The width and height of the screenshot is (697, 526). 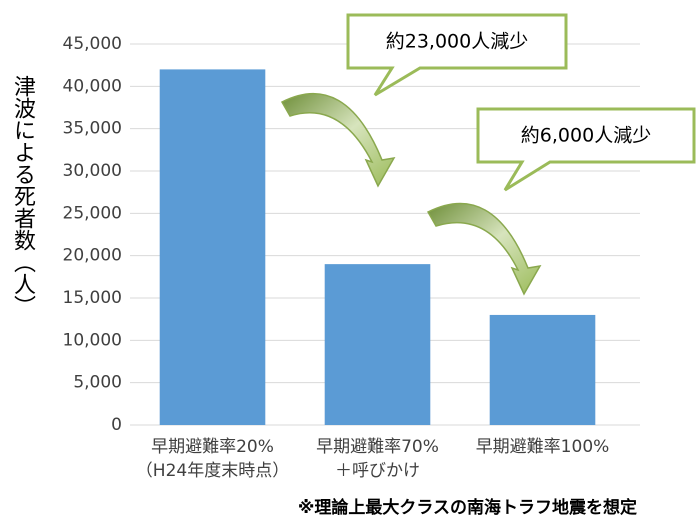 I want to click on y-tick-label: 20,000, so click(x=92, y=256).